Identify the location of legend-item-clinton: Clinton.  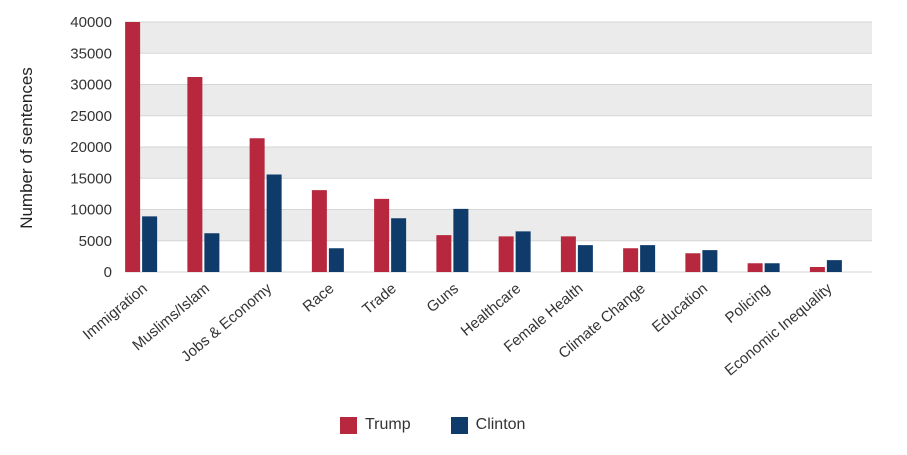
(488, 425).